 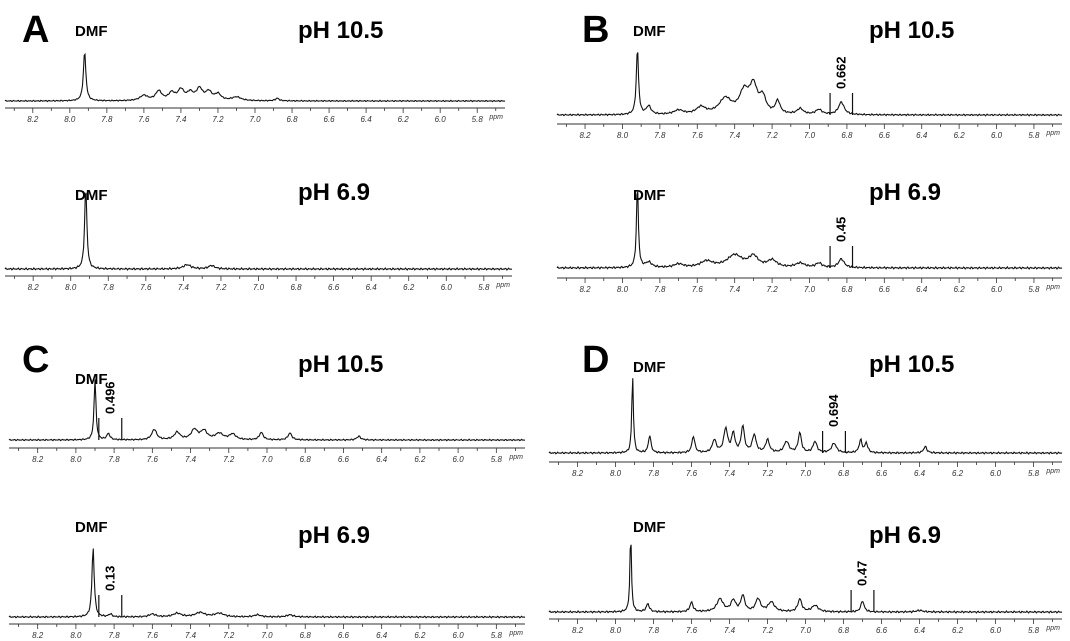 What do you see at coordinates (847, 135) in the screenshot?
I see `panel-b-ph-10-5-tick-label: 6.8` at bounding box center [847, 135].